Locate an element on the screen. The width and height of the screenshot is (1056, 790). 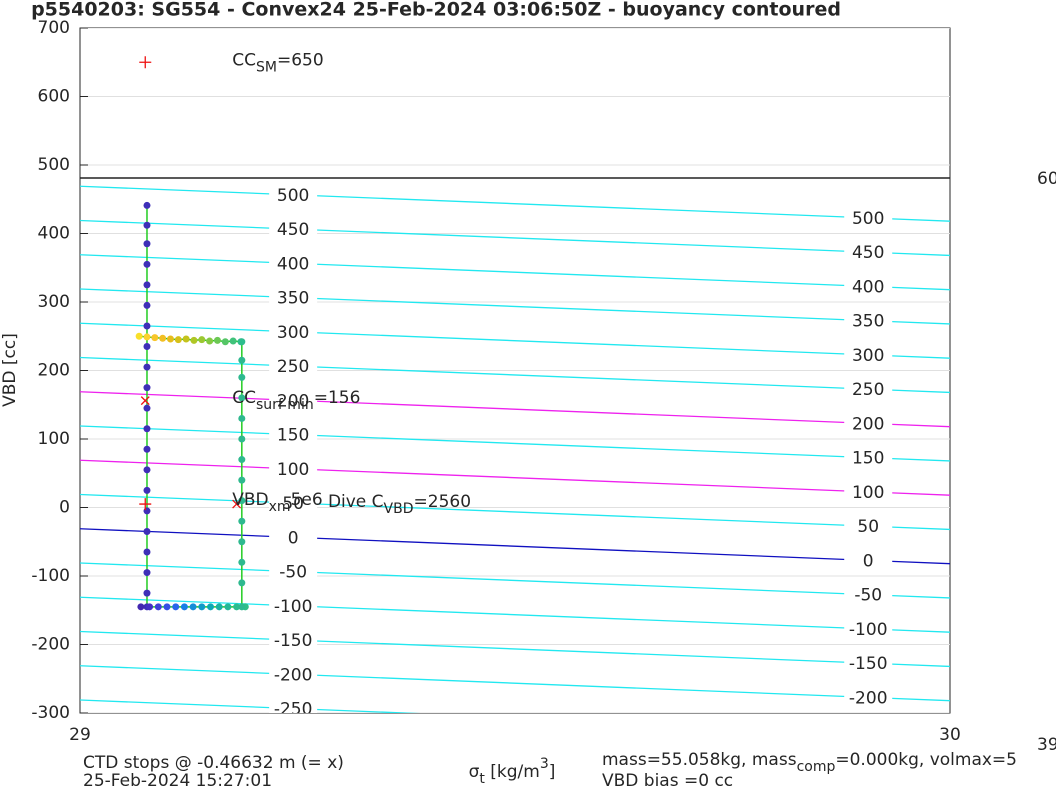
footer-right-part: mass=55.058kg, mass is located at coordinates (699, 760).